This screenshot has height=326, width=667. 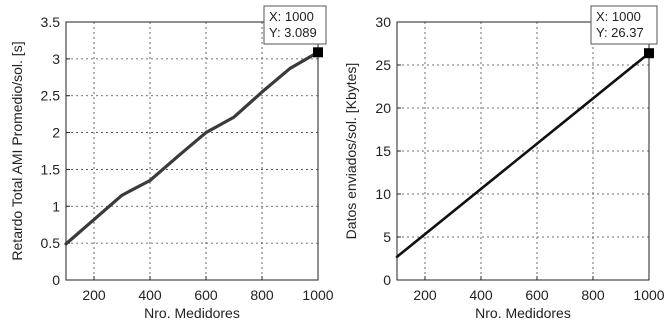 What do you see at coordinates (56, 59) in the screenshot?
I see `y-tick-label: 3` at bounding box center [56, 59].